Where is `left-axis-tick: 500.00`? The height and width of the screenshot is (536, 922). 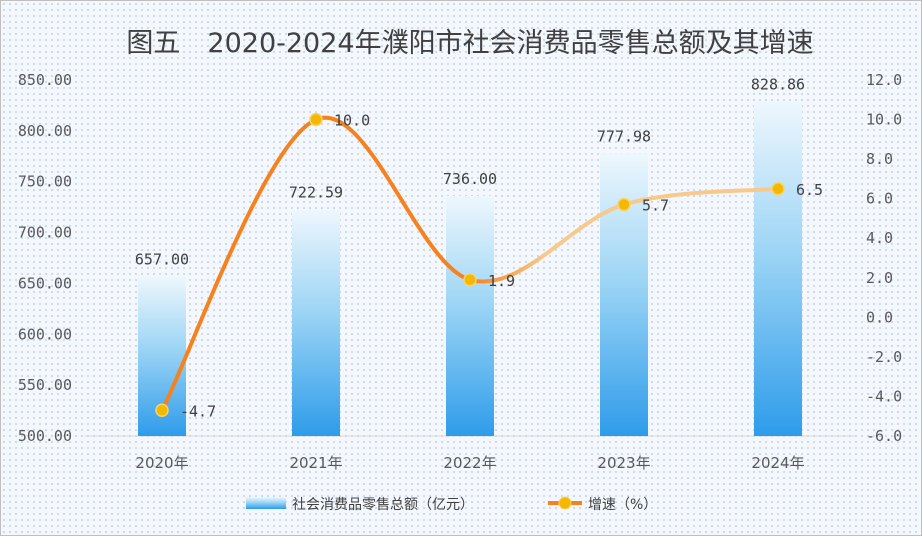
left-axis-tick: 500.00 is located at coordinates (45, 436).